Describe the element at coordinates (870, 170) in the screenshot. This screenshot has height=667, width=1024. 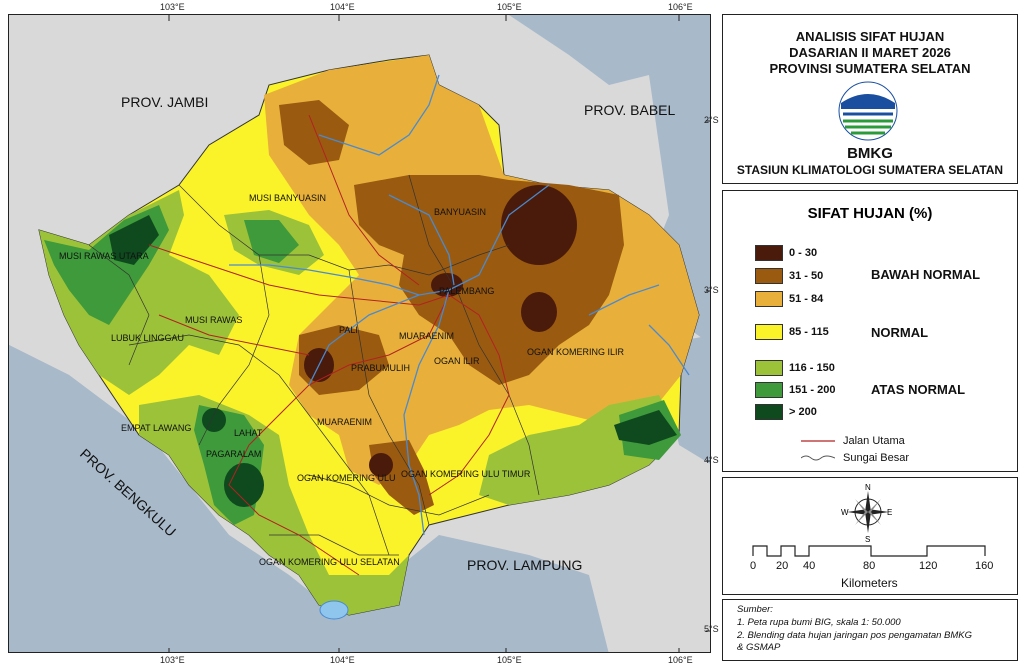
I see `station-name: STASIUN KLIMATOLOGI SUMATERA SELATAN` at that location.